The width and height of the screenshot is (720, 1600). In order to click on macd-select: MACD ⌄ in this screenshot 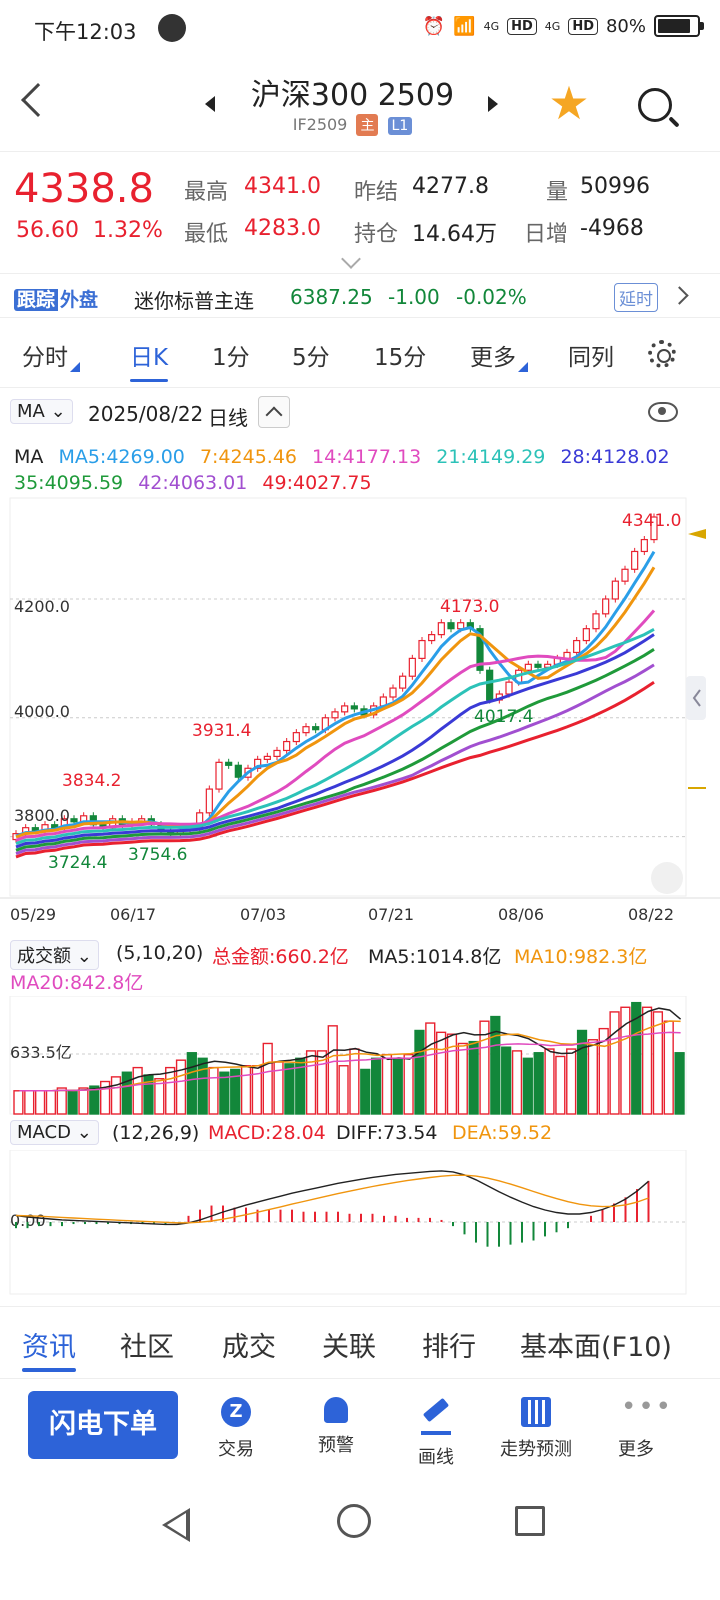, I will do `click(54, 1132)`.